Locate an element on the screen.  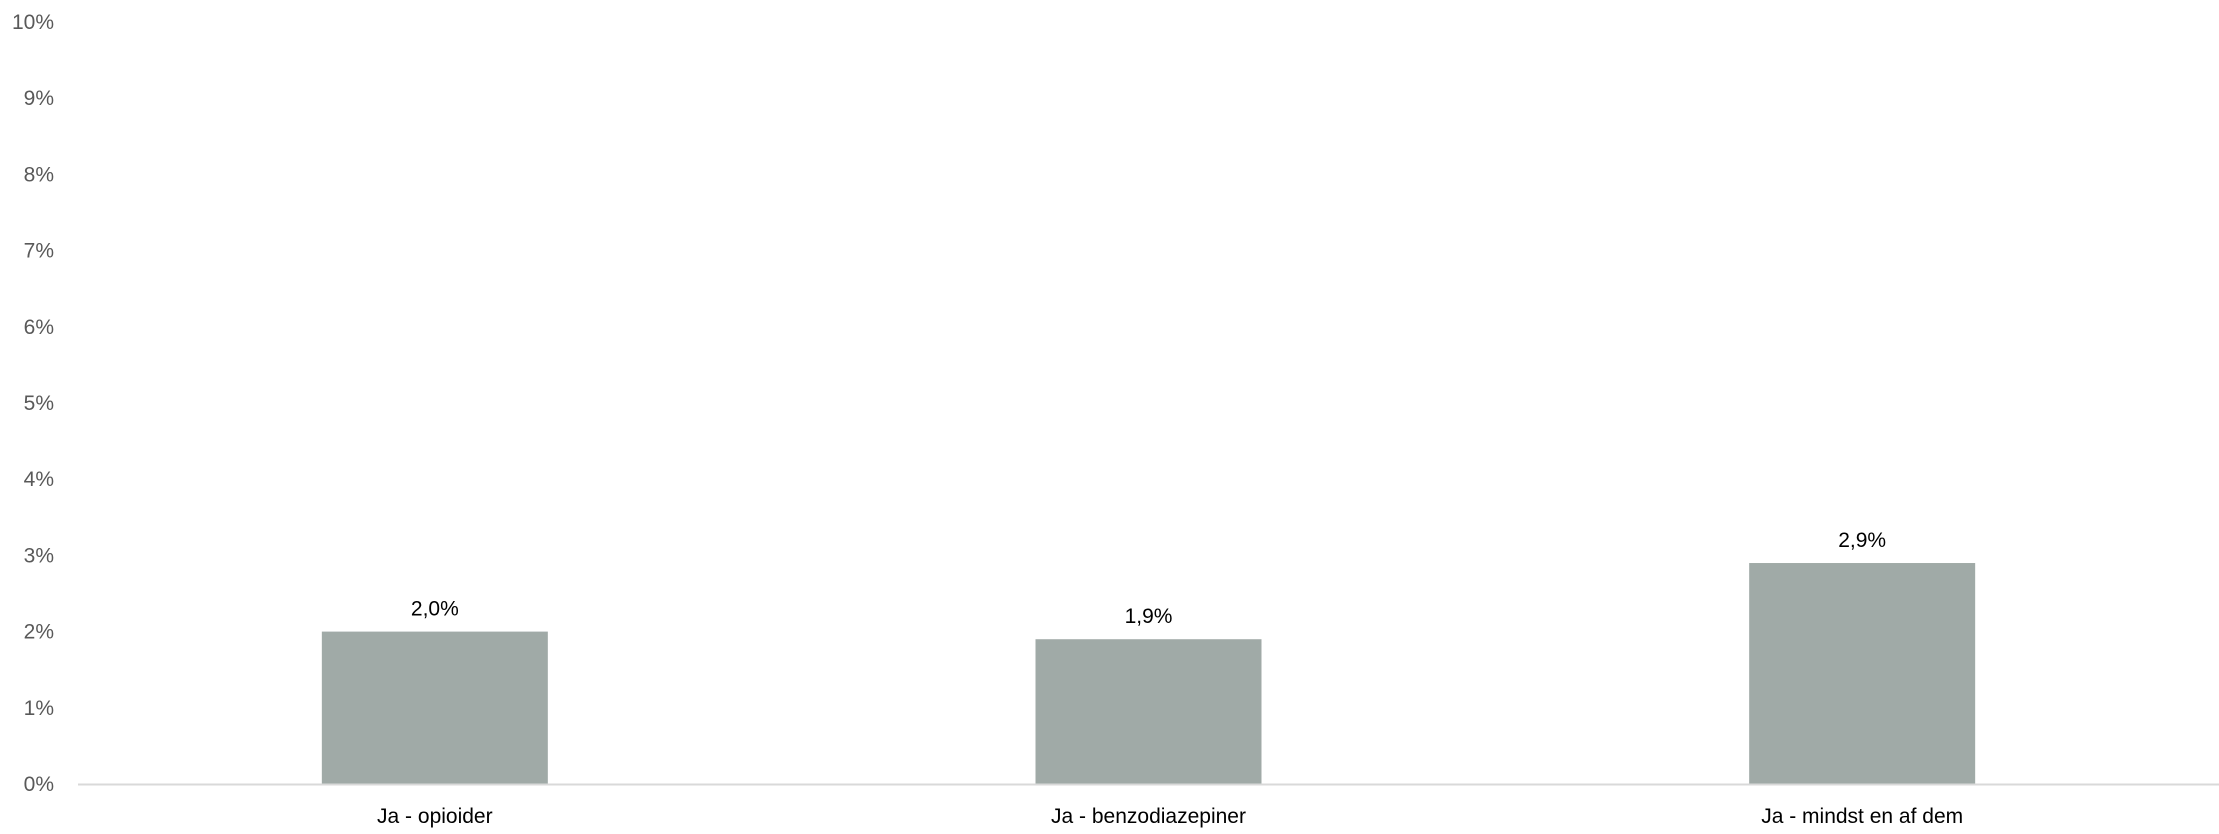
data-label: 1,9% is located at coordinates (1149, 616).